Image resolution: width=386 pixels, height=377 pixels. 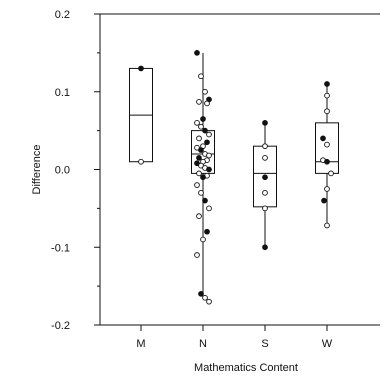 What do you see at coordinates (62, 171) in the screenshot?
I see `y-tick-label: 0.0` at bounding box center [62, 171].